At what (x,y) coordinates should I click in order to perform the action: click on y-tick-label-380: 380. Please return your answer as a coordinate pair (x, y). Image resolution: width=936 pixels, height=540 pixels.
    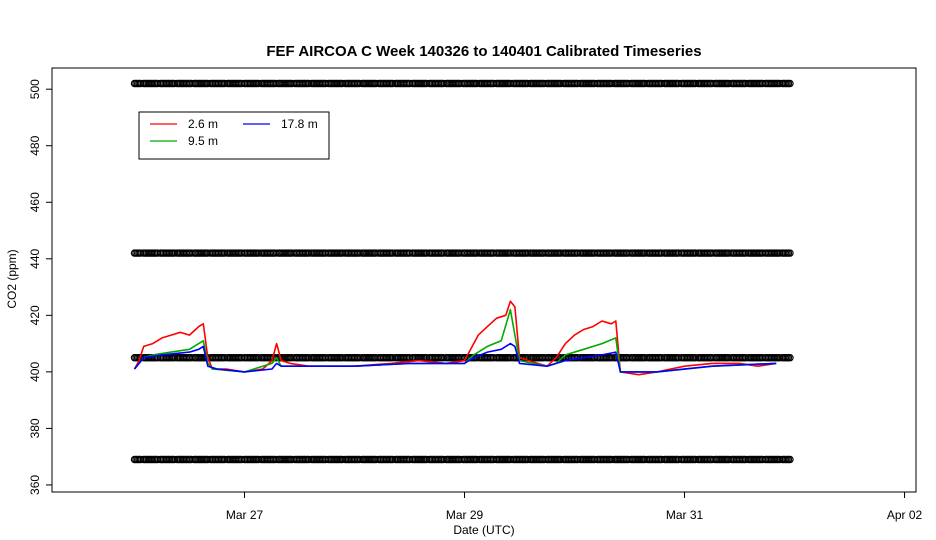
    Looking at the image, I should click on (35, 428).